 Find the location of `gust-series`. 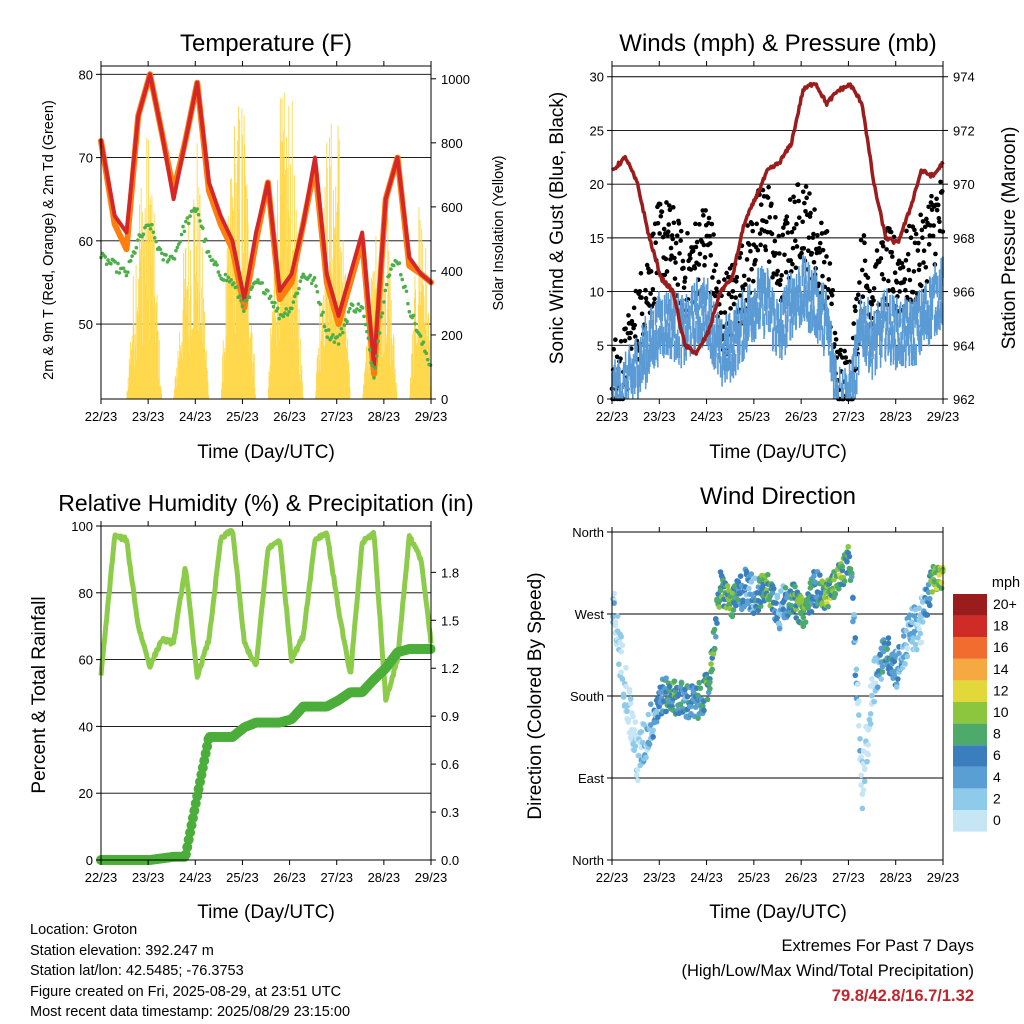

gust-series is located at coordinates (777, 290).